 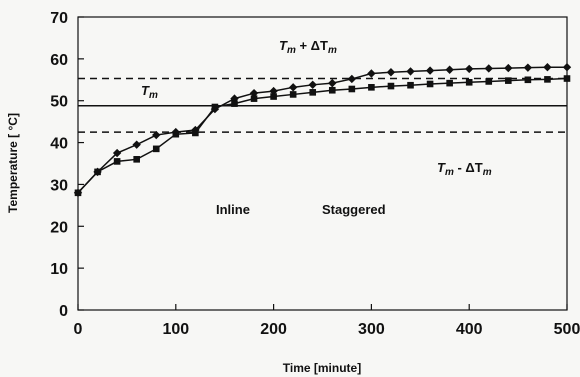 I want to click on reference-lines, so click(x=322, y=105).